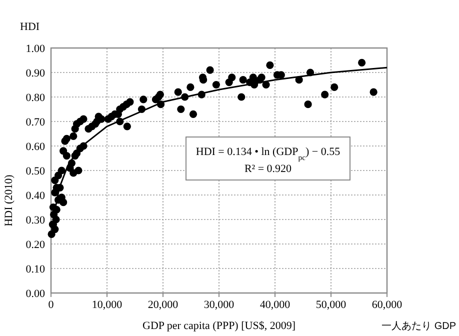 The height and width of the screenshot is (336, 459). I want to click on y-tick-label: 0.30, so click(36, 220).